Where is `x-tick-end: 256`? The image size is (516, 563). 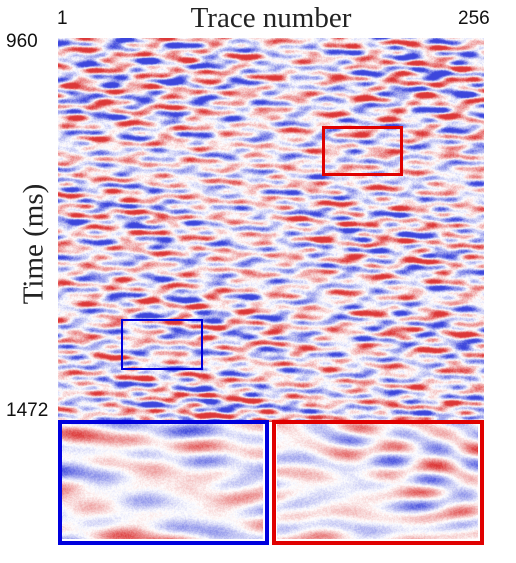 x-tick-end: 256 is located at coordinates (474, 18).